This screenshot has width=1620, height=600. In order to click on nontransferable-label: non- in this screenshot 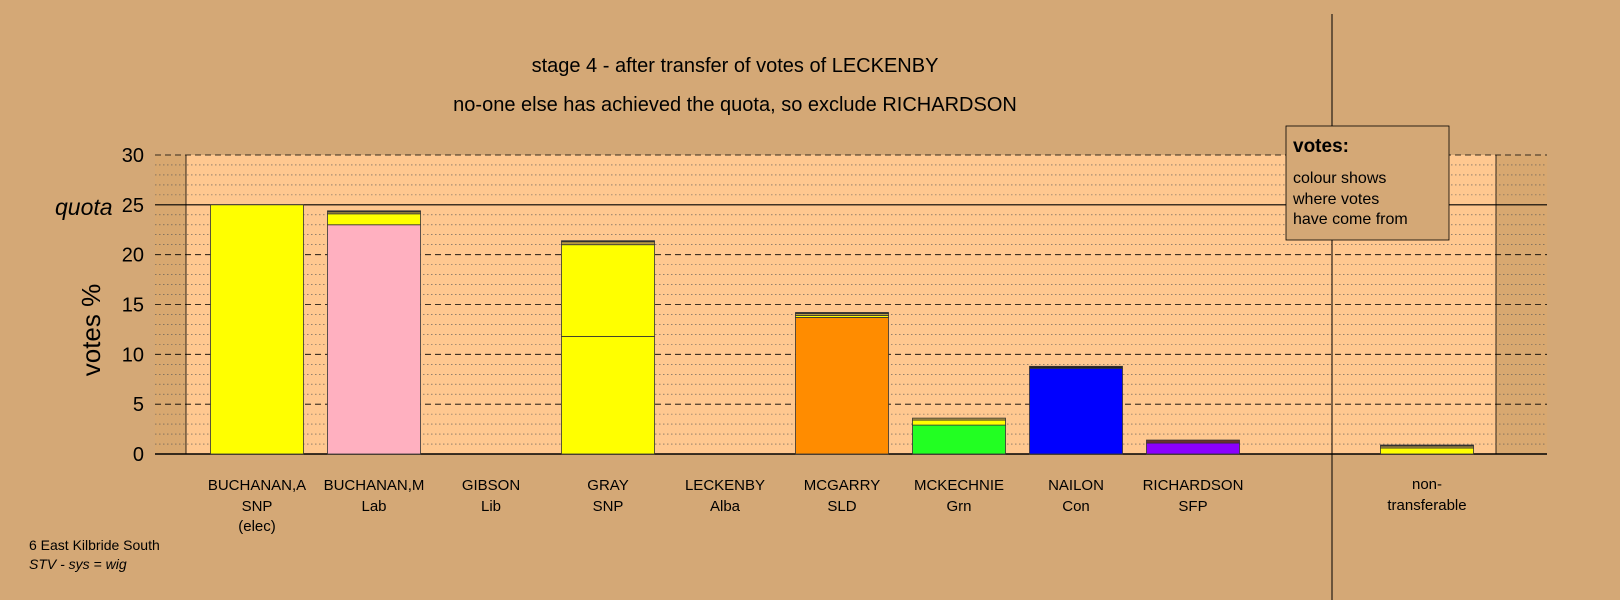, I will do `click(1427, 484)`.